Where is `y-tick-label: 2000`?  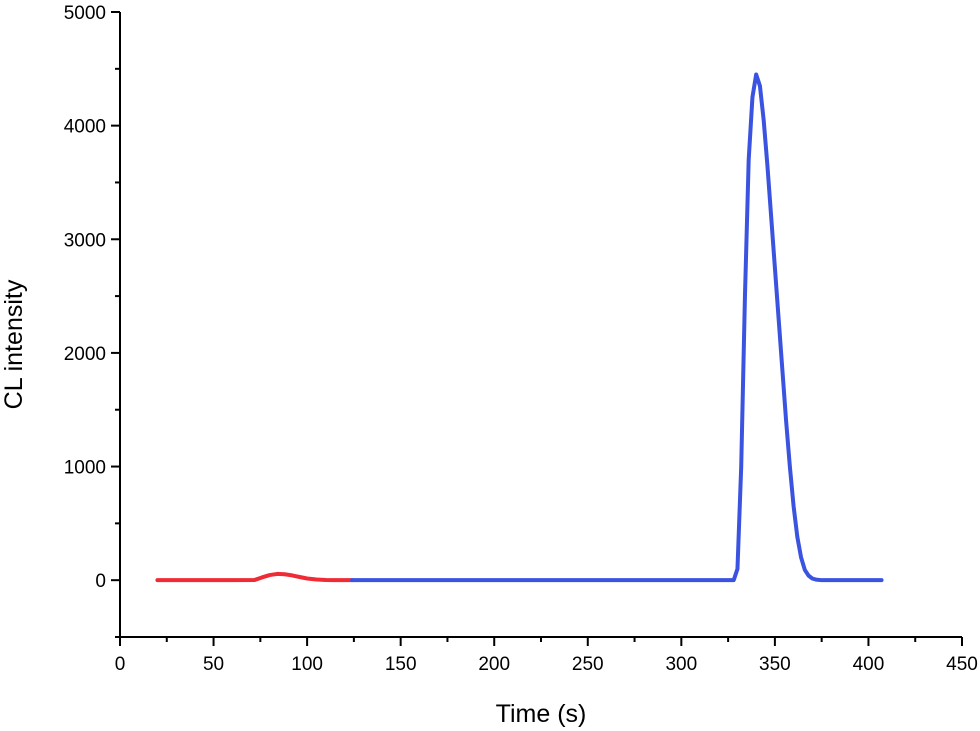
y-tick-label: 2000 is located at coordinates (85, 354).